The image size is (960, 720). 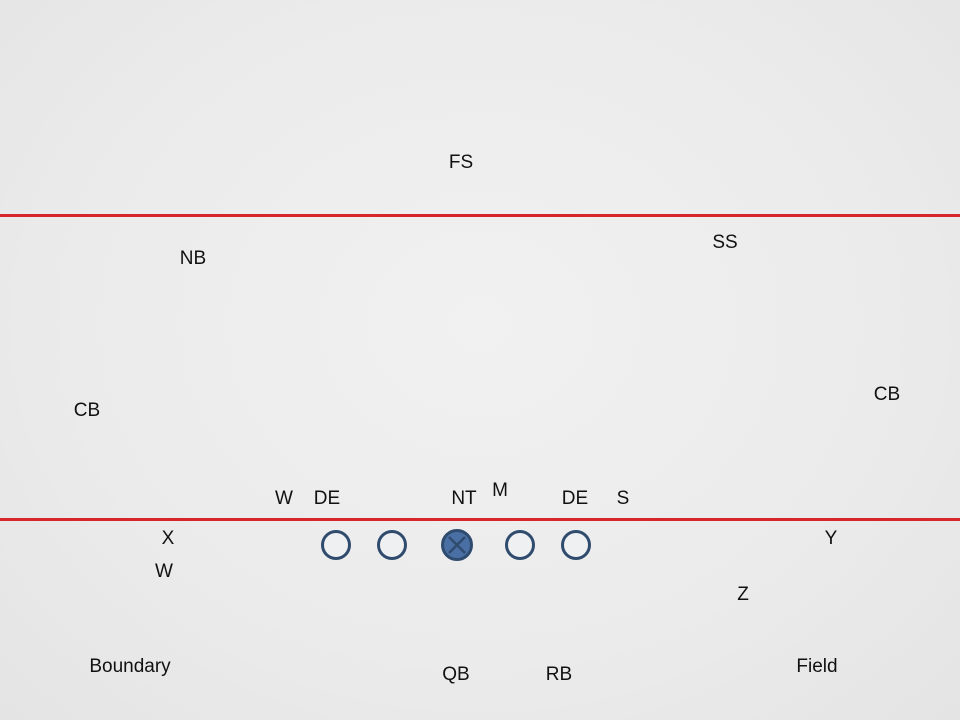 What do you see at coordinates (164, 571) in the screenshot?
I see `offense-player-label: W` at bounding box center [164, 571].